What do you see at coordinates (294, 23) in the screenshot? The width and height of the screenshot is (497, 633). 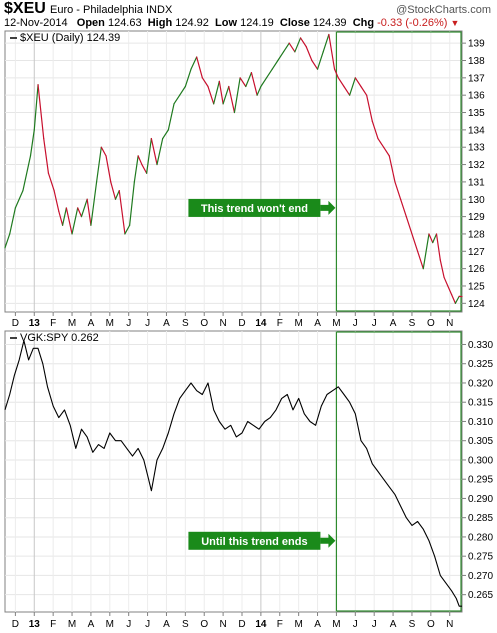 I see `close-label: Close` at bounding box center [294, 23].